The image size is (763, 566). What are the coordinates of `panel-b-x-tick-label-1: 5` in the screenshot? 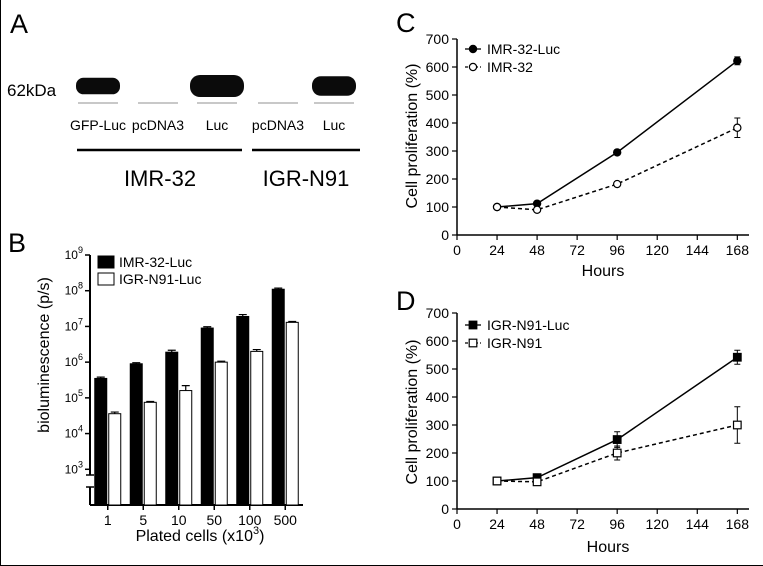 It's located at (143, 520).